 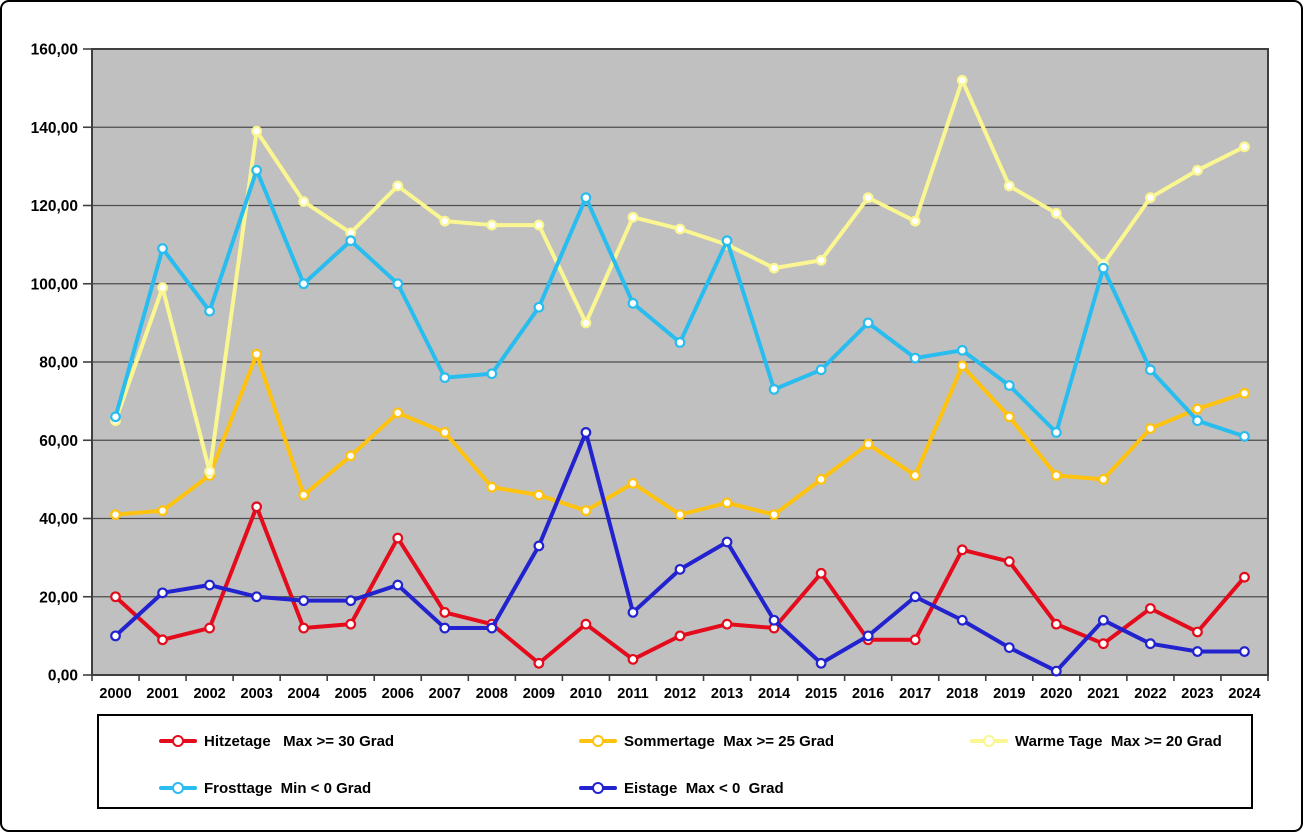 What do you see at coordinates (1244, 436) in the screenshot?
I see `frosttage-point-2024` at bounding box center [1244, 436].